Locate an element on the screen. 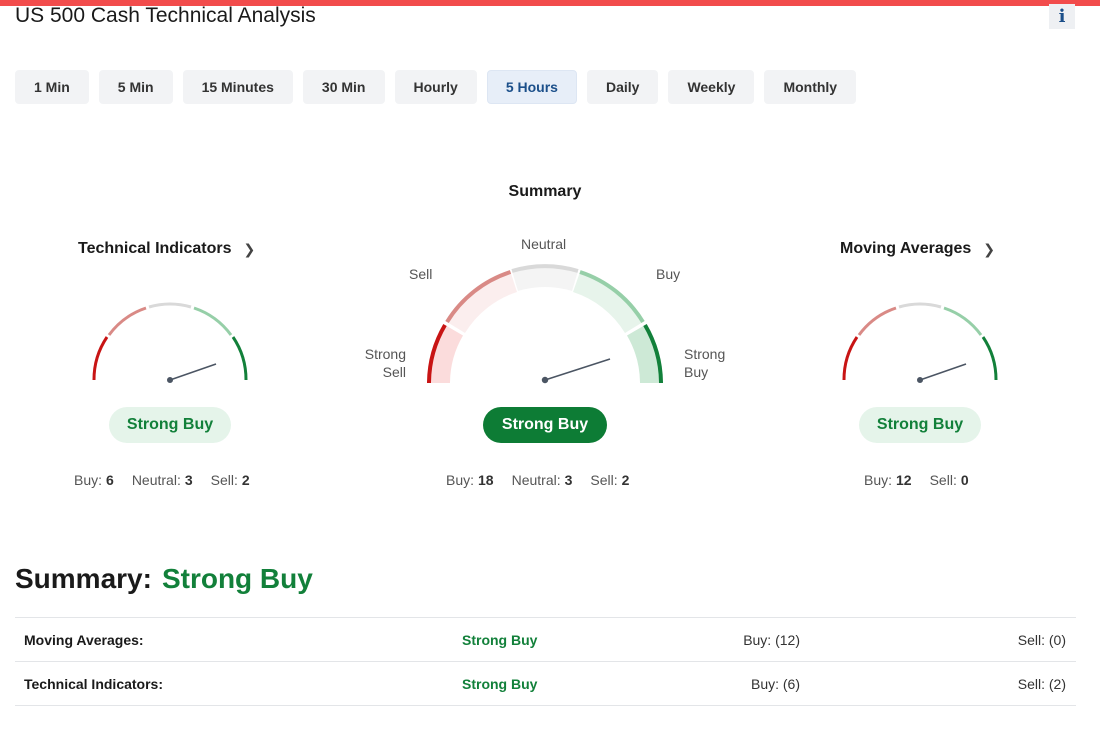  ti-count-sell: Sell: 2 is located at coordinates (230, 480).